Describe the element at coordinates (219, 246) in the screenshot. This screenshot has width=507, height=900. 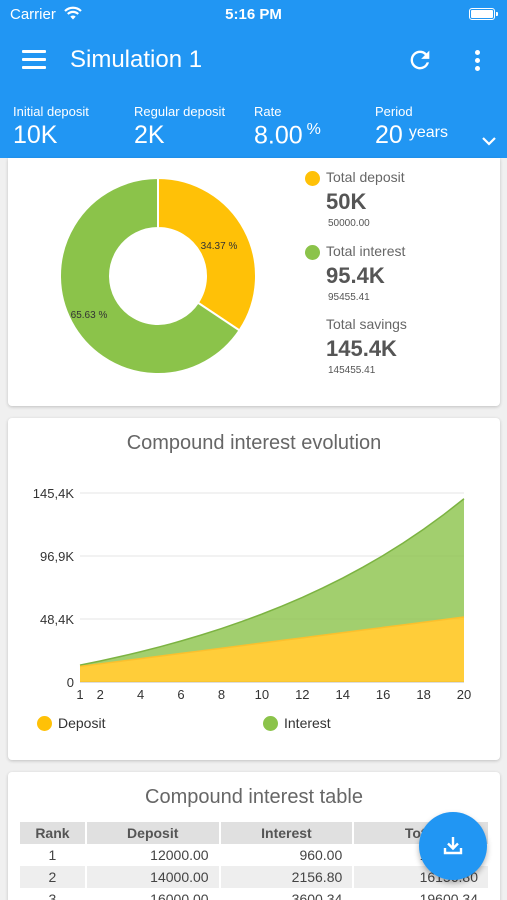
I see `deposit-percent-label: 34.37 %` at that location.